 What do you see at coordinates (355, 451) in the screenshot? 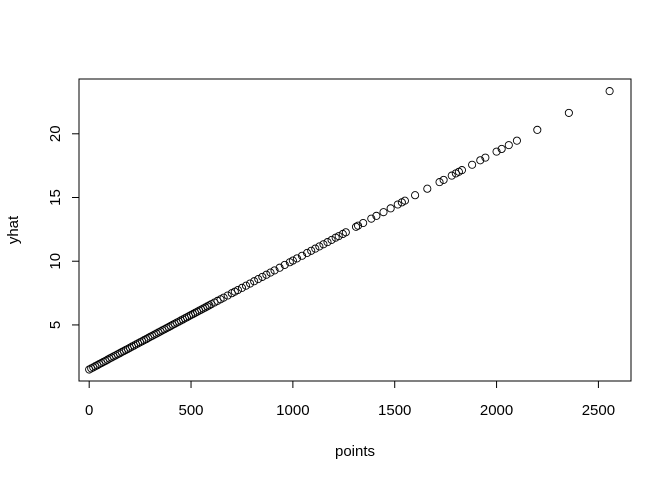
I see `x-axis-label: points` at bounding box center [355, 451].